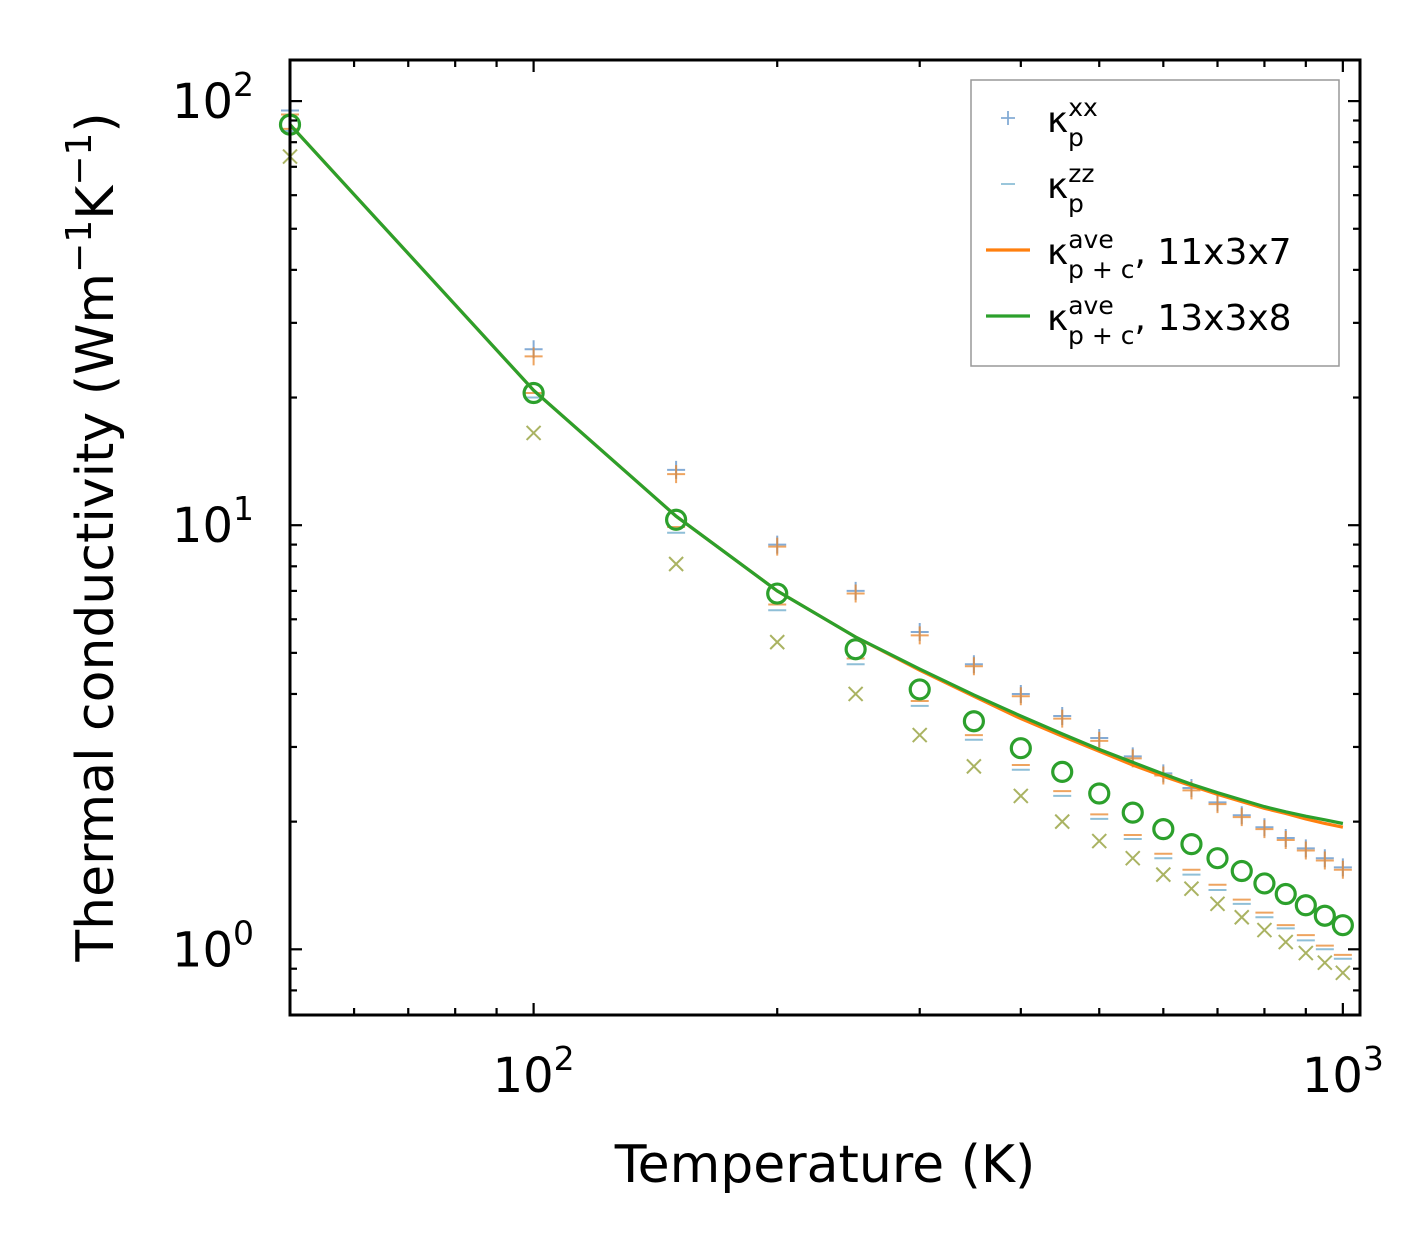  Describe the element at coordinates (1373, 1058) in the screenshot. I see `x-tick-label-exp: 3` at that location.